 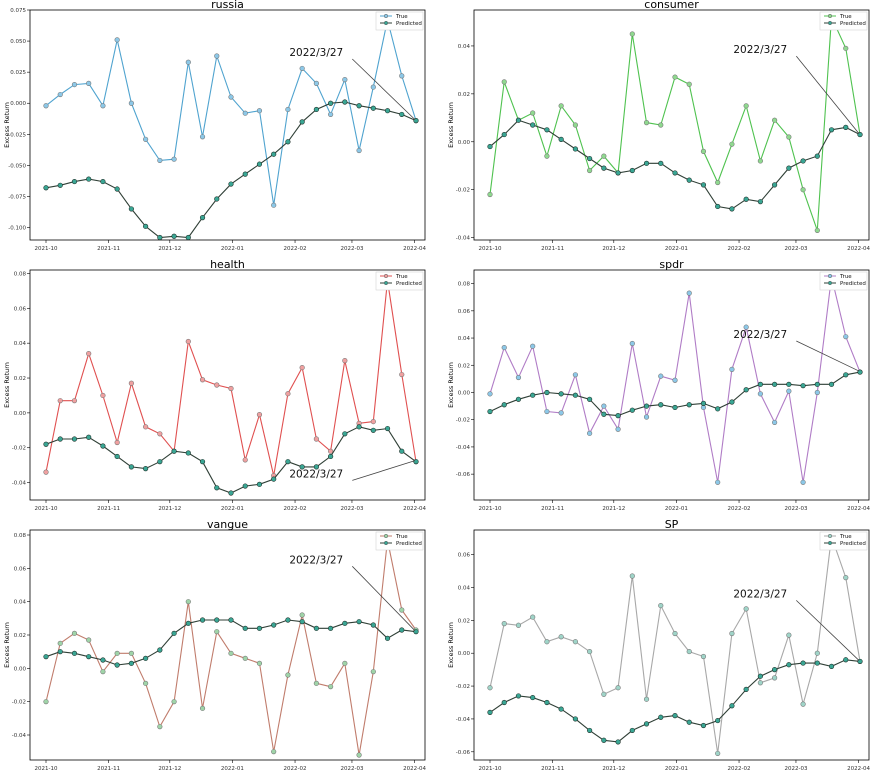 I want to click on annotation-arrow, so click(x=384, y=470).